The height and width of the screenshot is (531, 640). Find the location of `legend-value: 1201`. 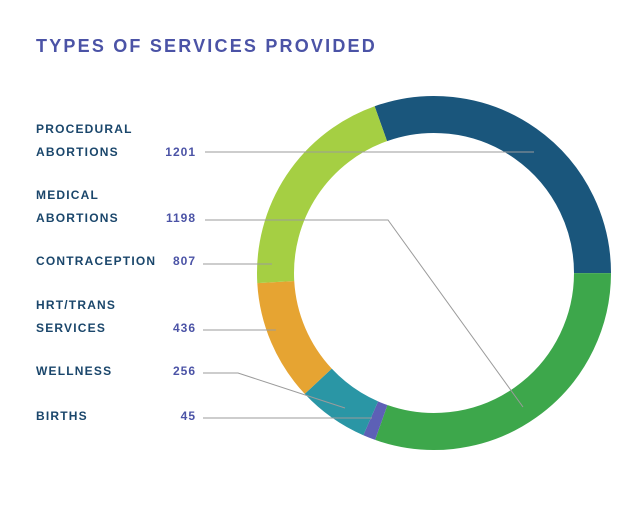

legend-value: 1201 is located at coordinates (180, 152).